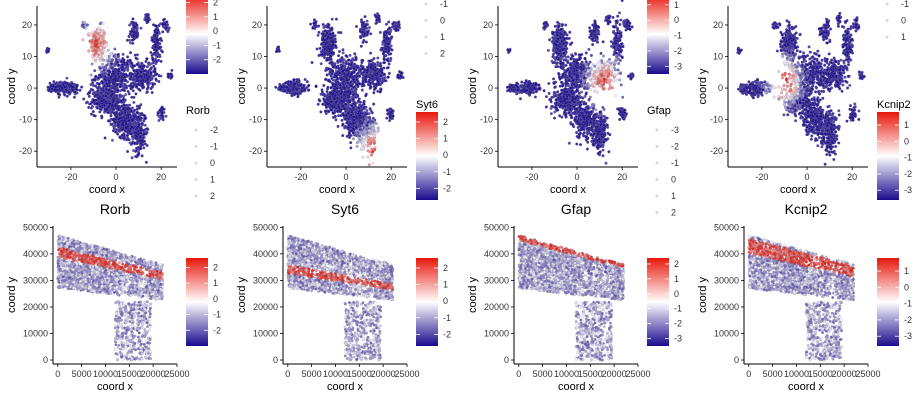 Image resolution: width=920 pixels, height=400 pixels. I want to click on size-label: 2, so click(212, 196).